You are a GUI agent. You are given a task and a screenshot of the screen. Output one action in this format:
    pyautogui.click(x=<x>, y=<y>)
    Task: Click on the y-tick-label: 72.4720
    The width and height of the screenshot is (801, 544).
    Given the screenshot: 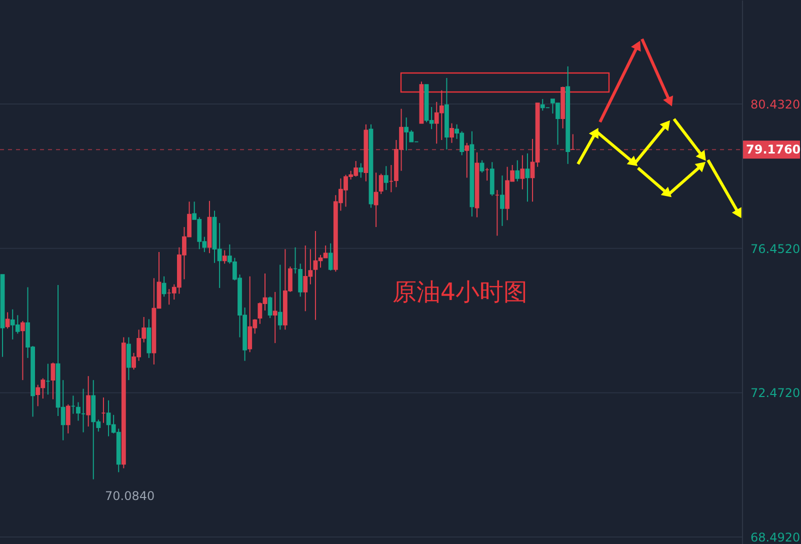 What is the action you would take?
    pyautogui.click(x=775, y=393)
    